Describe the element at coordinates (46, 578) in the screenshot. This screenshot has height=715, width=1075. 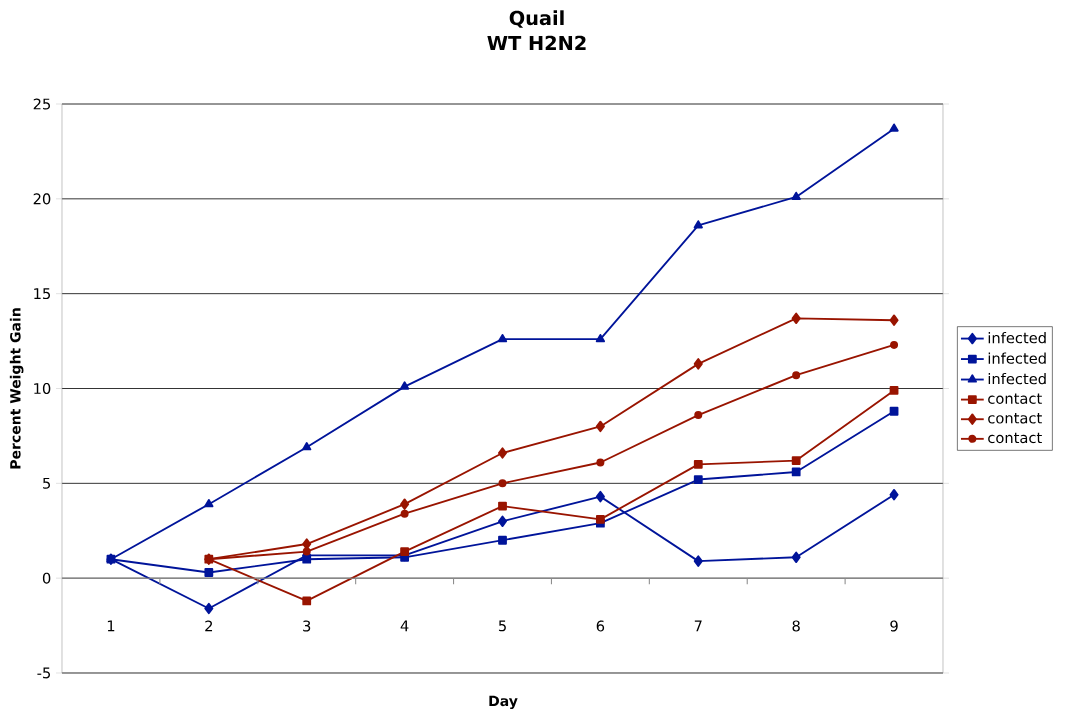
I see `y-tick-label: 0` at that location.